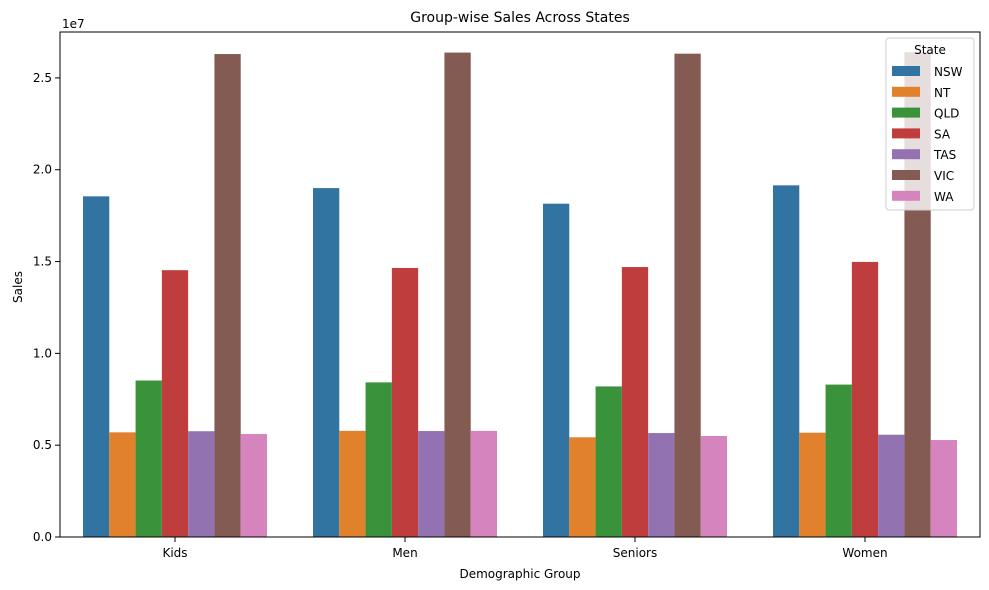 The image size is (989, 590). What do you see at coordinates (201, 484) in the screenshot?
I see `bar-tas-kids` at bounding box center [201, 484].